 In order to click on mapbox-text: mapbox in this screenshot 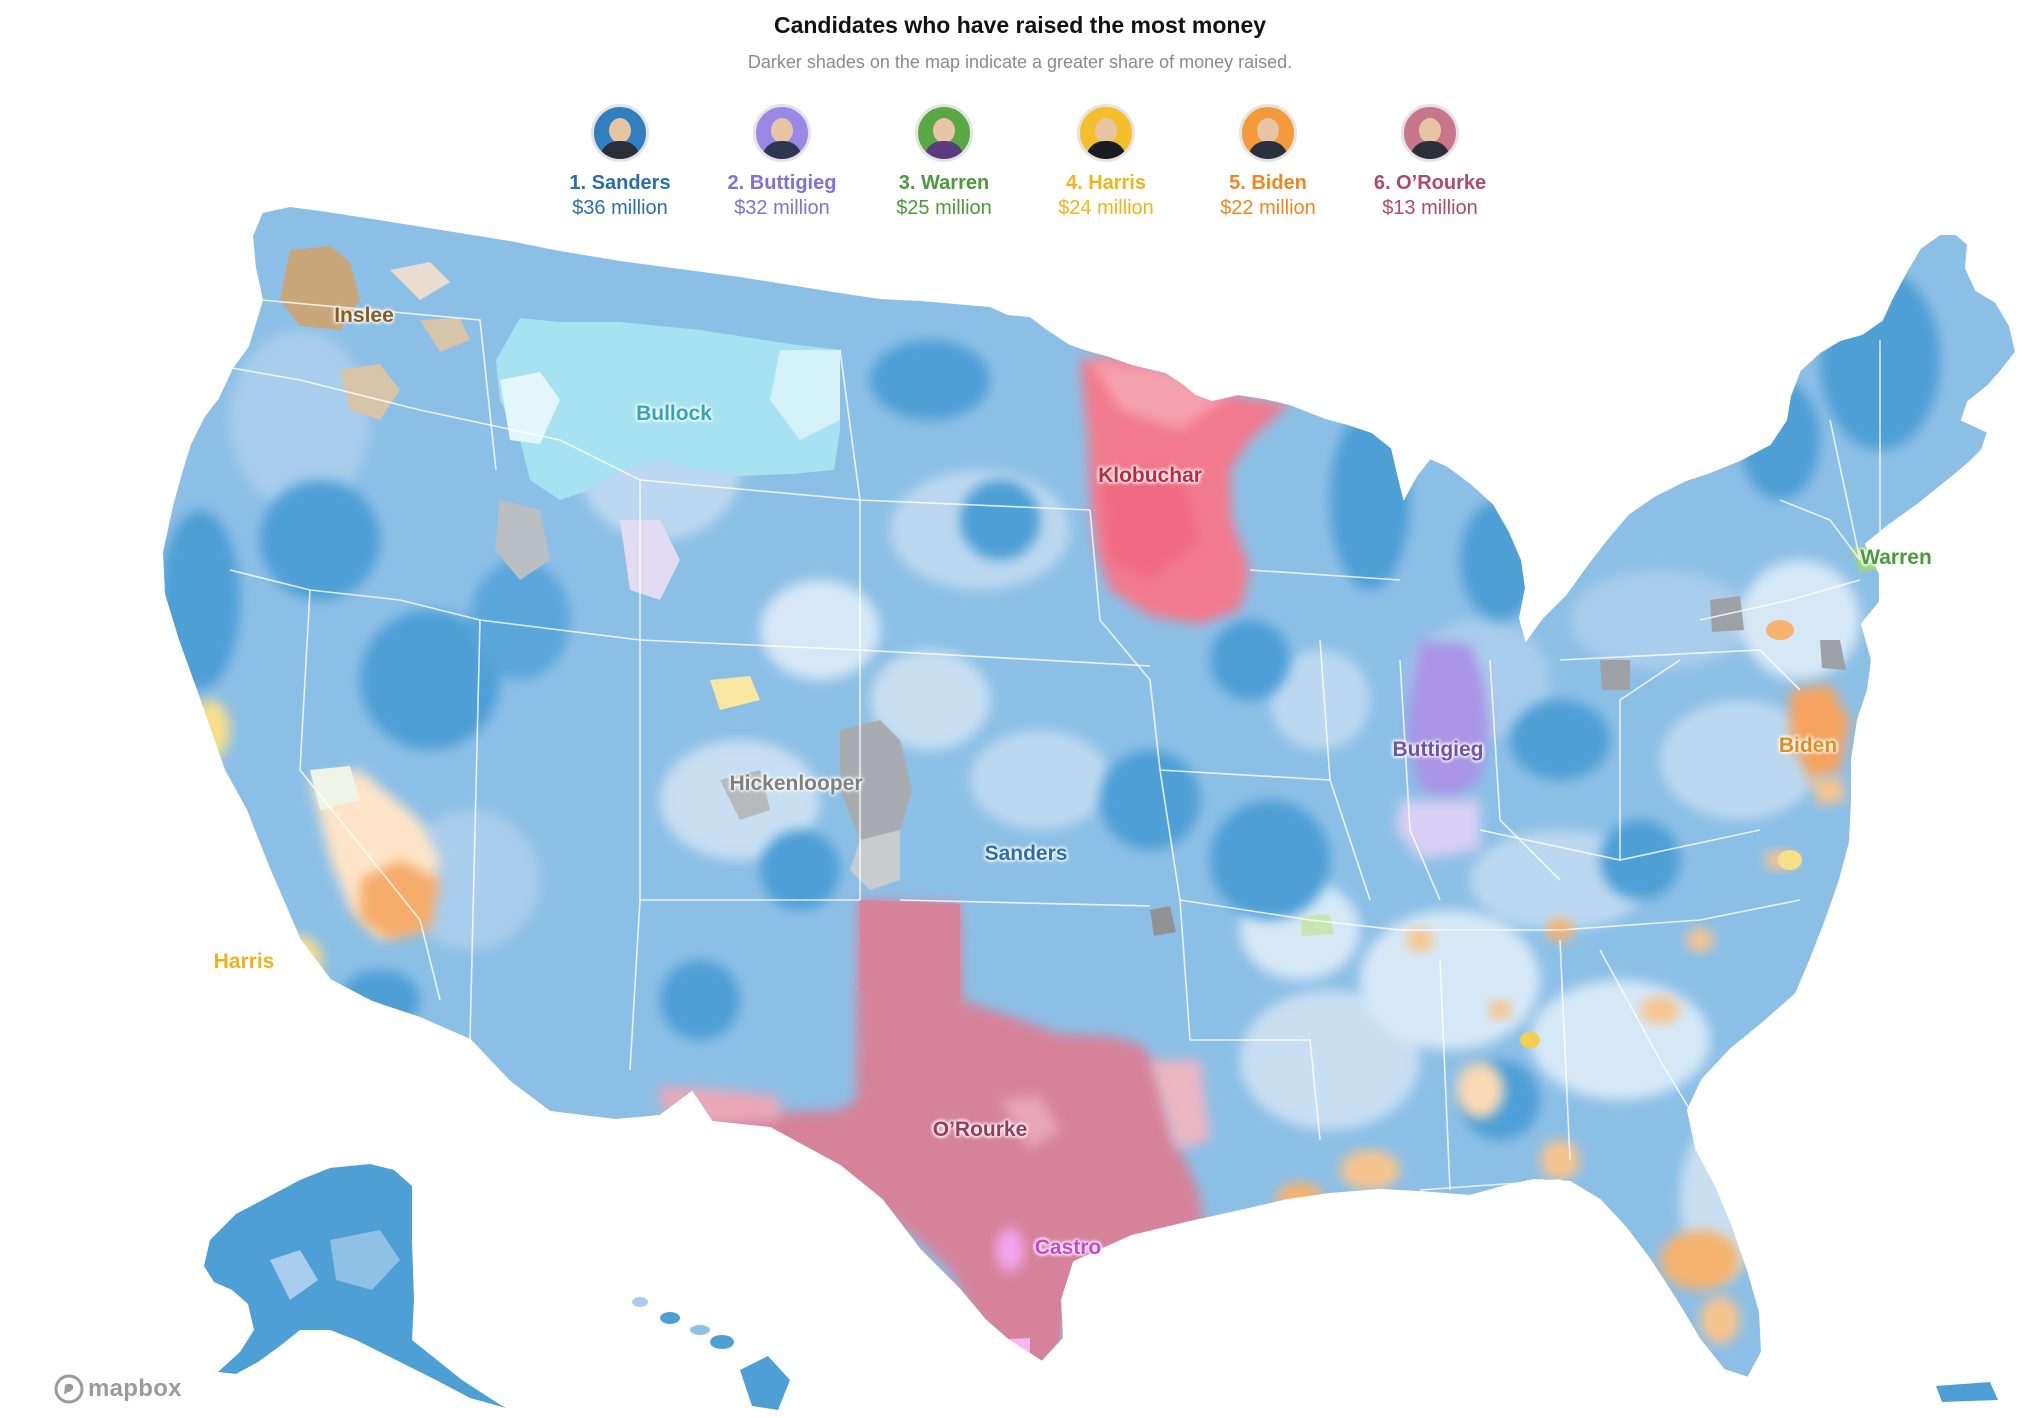, I will do `click(135, 1388)`.